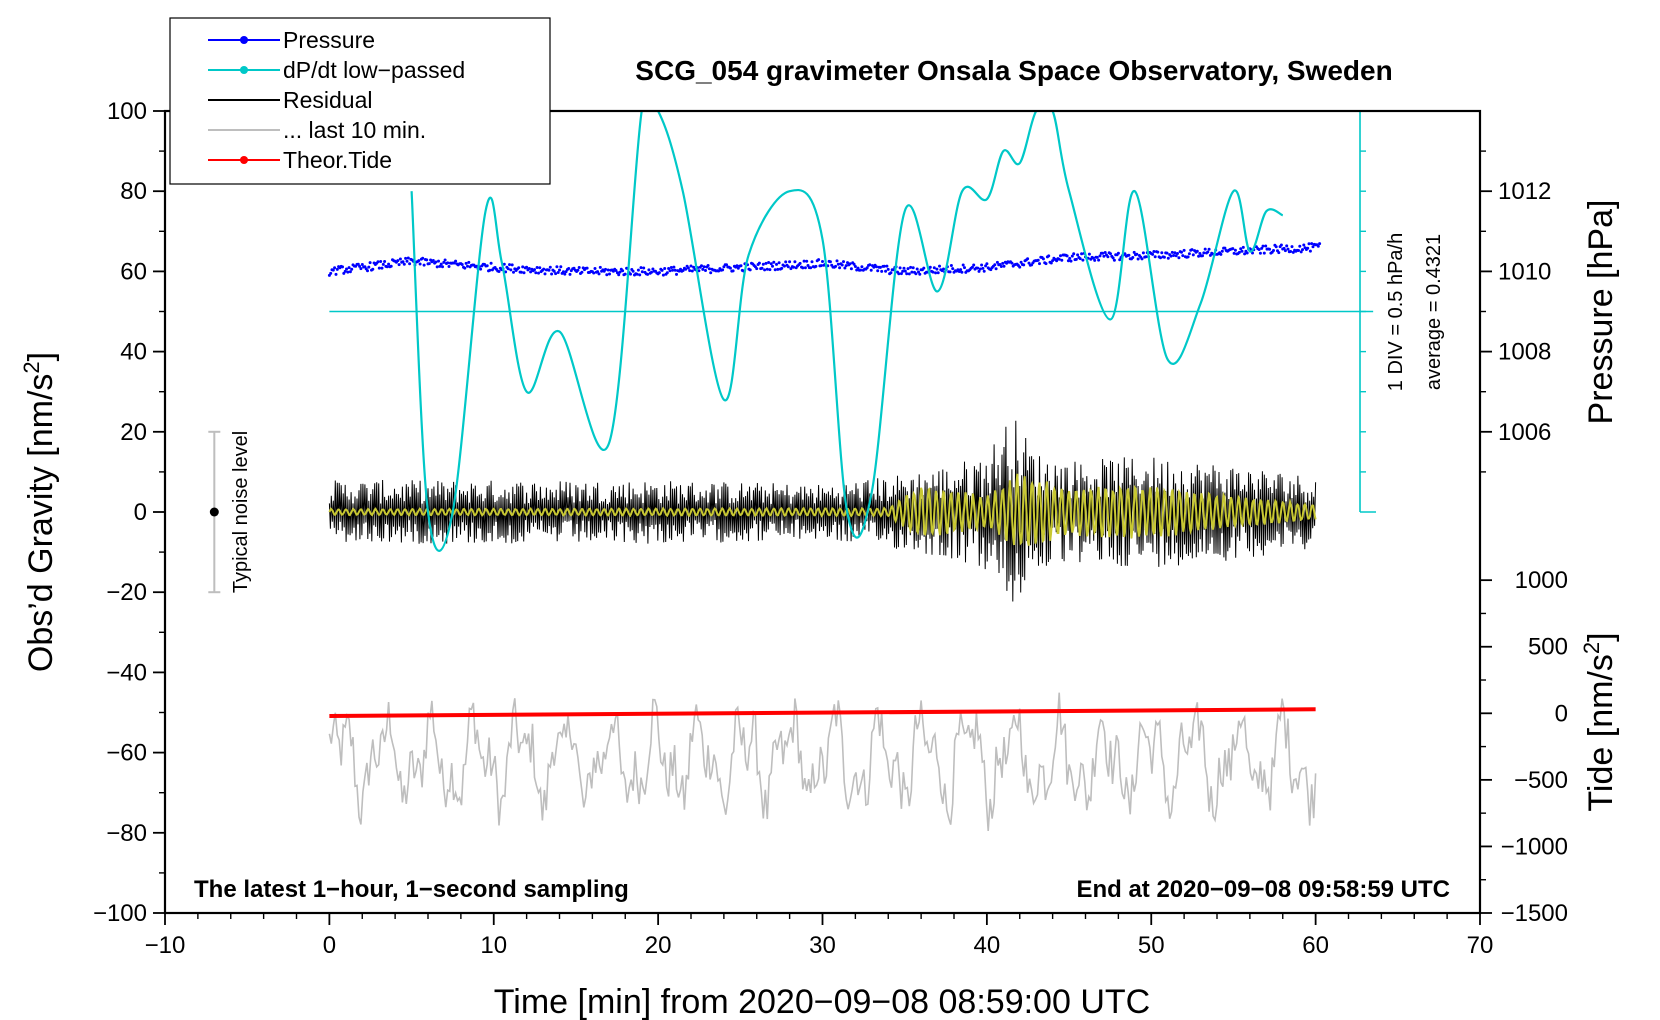  Describe the element at coordinates (337, 160) in the screenshot. I see `legend-label: Theor.Tide` at that location.